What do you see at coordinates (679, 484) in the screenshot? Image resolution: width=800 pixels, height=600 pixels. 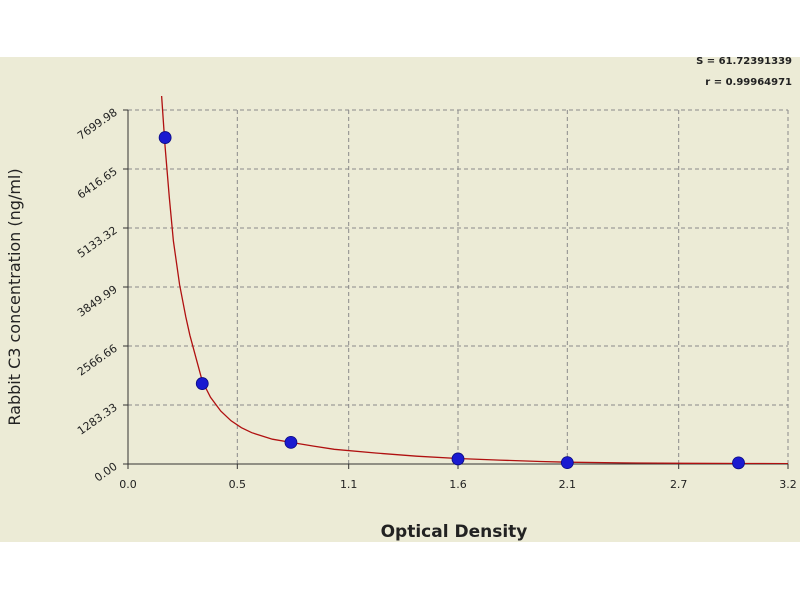 I see `x-tick-label: 2.7` at bounding box center [679, 484].